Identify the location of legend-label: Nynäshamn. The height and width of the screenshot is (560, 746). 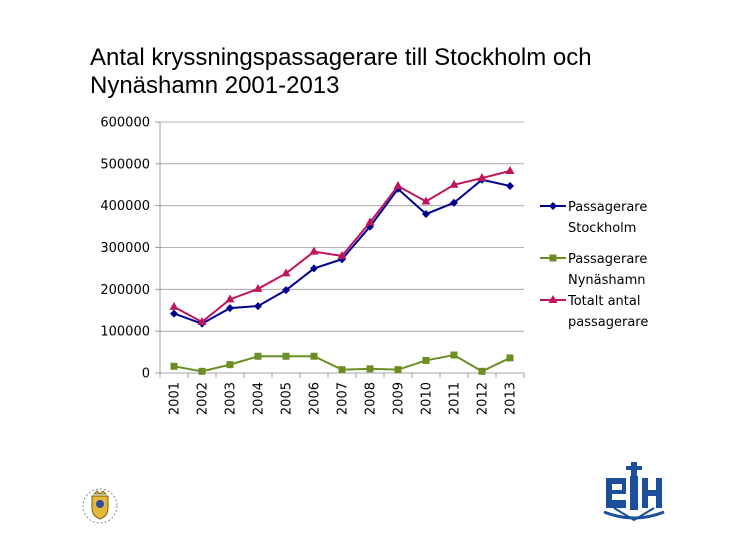
(607, 280).